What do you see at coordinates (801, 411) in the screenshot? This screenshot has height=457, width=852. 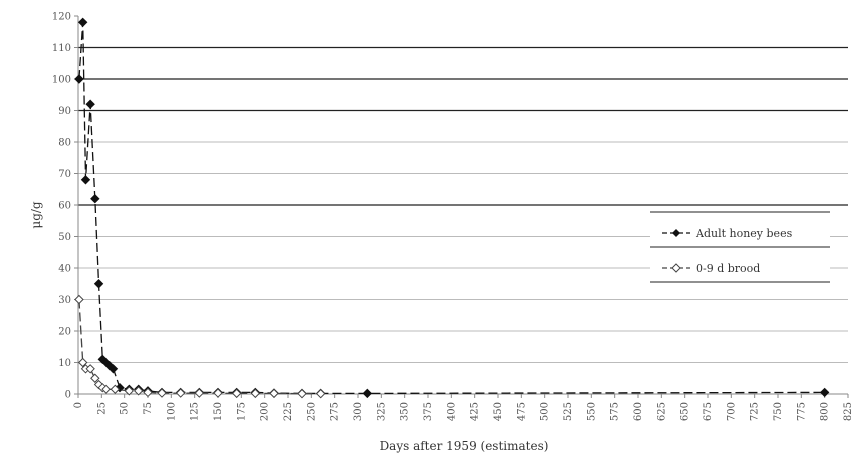 I see `x-tick-label-775: 775` at bounding box center [801, 411].